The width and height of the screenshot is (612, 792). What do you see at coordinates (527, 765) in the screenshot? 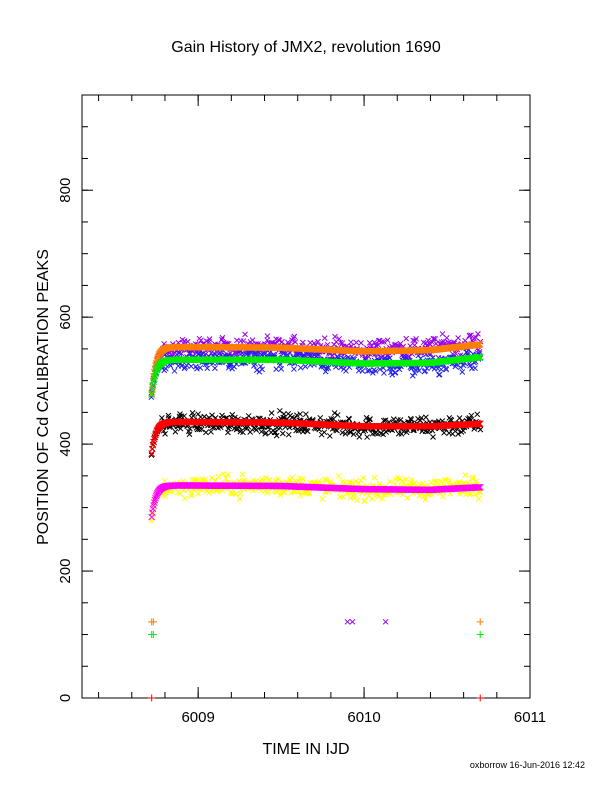
I see `footer-timestamp: oxborrow 16-Jun-2016 12:42` at bounding box center [527, 765].